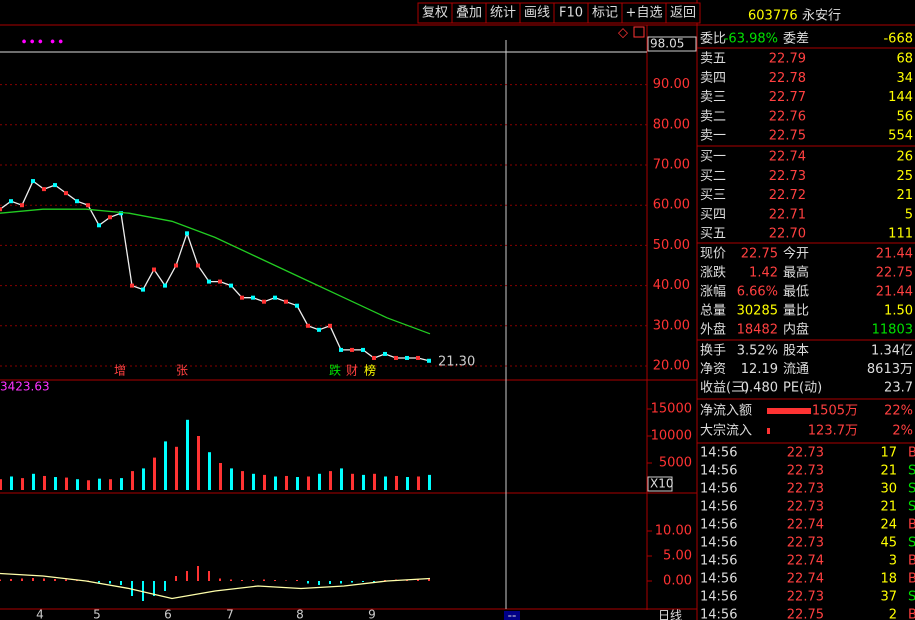  I want to click on trade-volume: 17, so click(888, 453).